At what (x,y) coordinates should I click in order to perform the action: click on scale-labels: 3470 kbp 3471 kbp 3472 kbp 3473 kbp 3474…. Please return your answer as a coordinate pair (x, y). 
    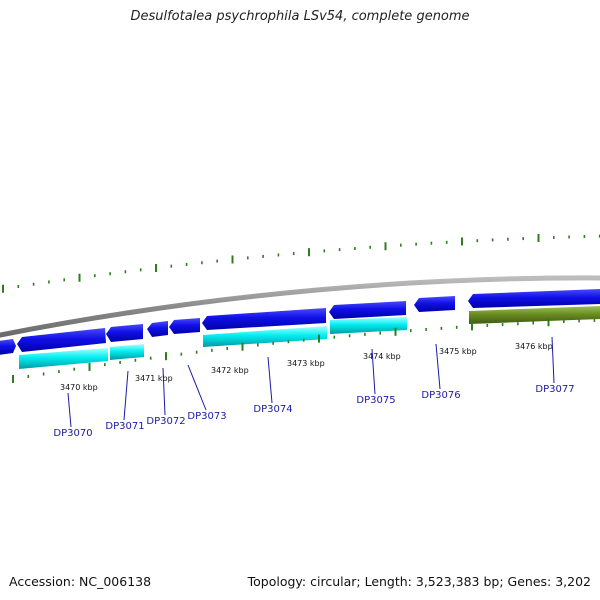
    Looking at the image, I should click on (306, 367).